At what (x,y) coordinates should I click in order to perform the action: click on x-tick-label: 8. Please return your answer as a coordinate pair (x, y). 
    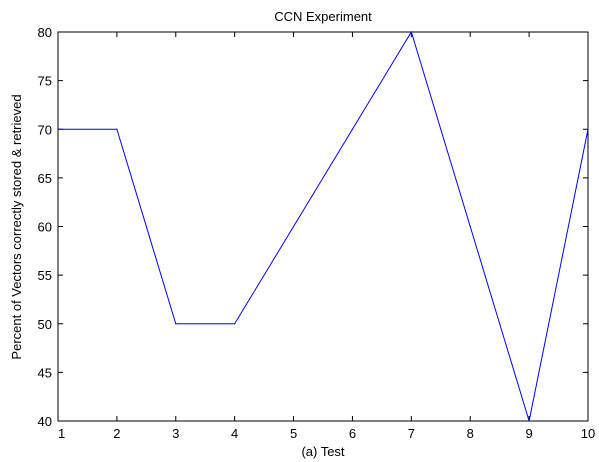
    Looking at the image, I should click on (470, 433).